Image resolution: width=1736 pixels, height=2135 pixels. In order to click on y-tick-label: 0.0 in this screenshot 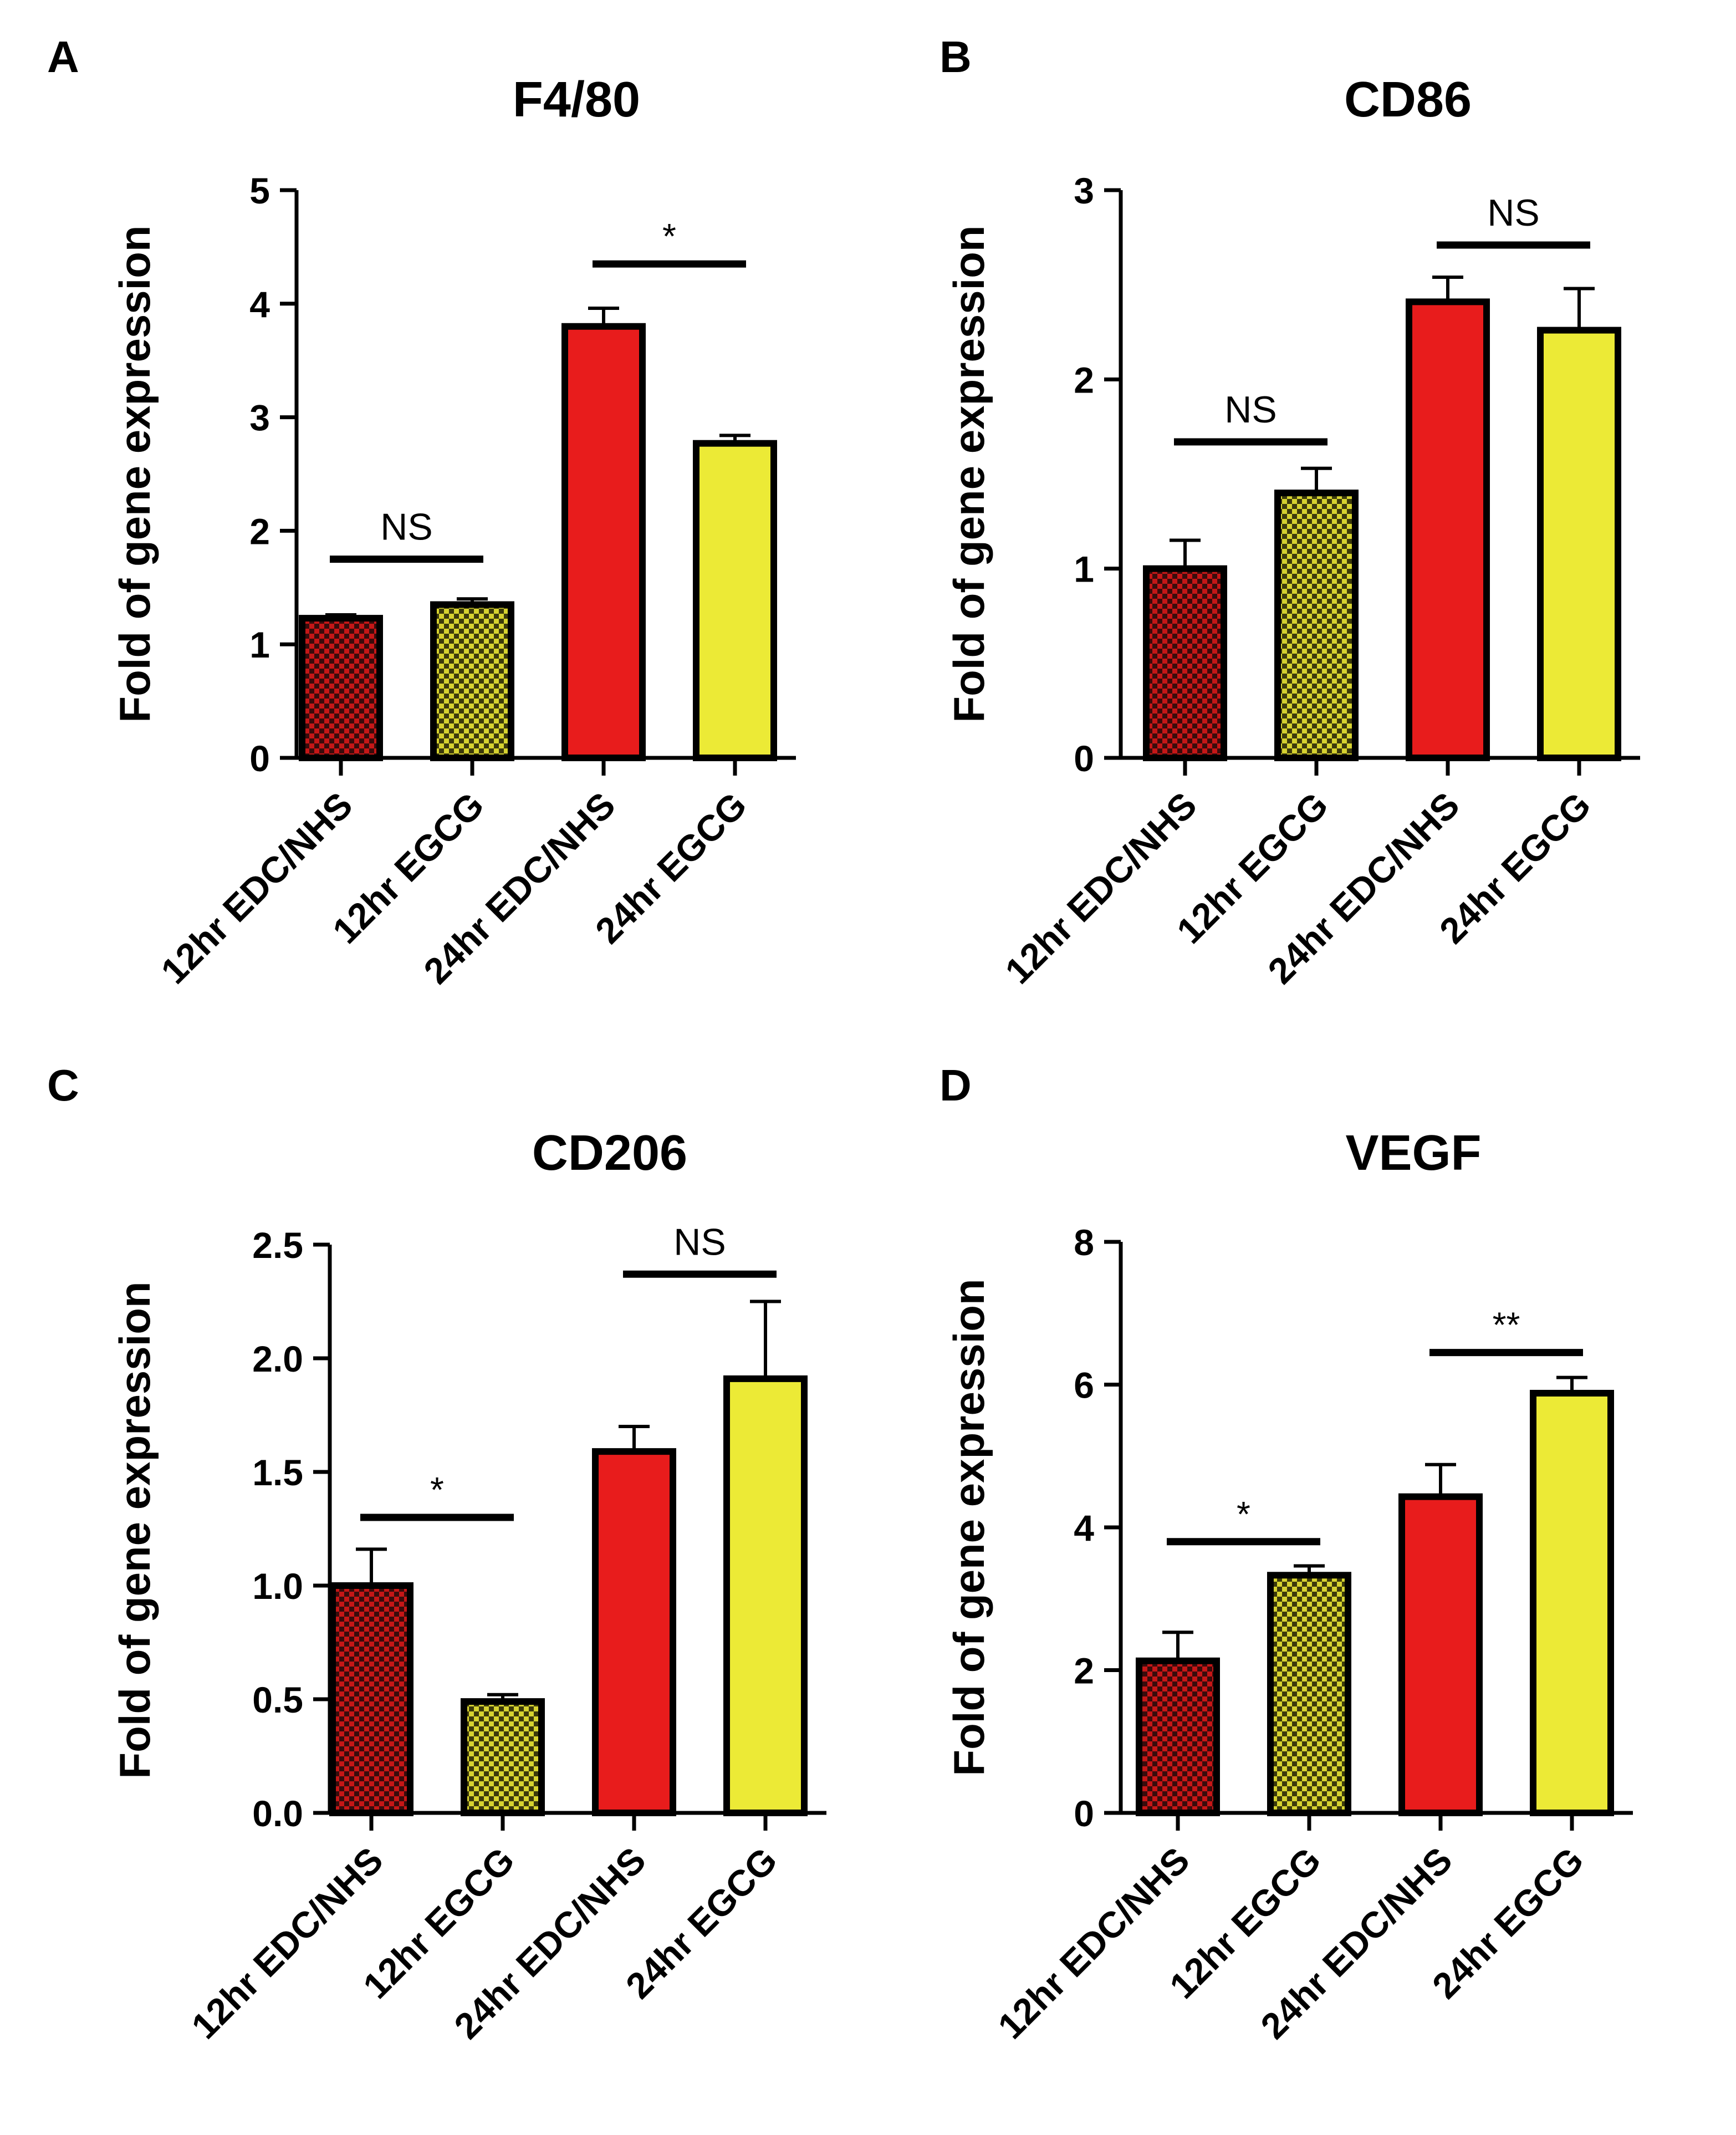, I will do `click(277, 1813)`.